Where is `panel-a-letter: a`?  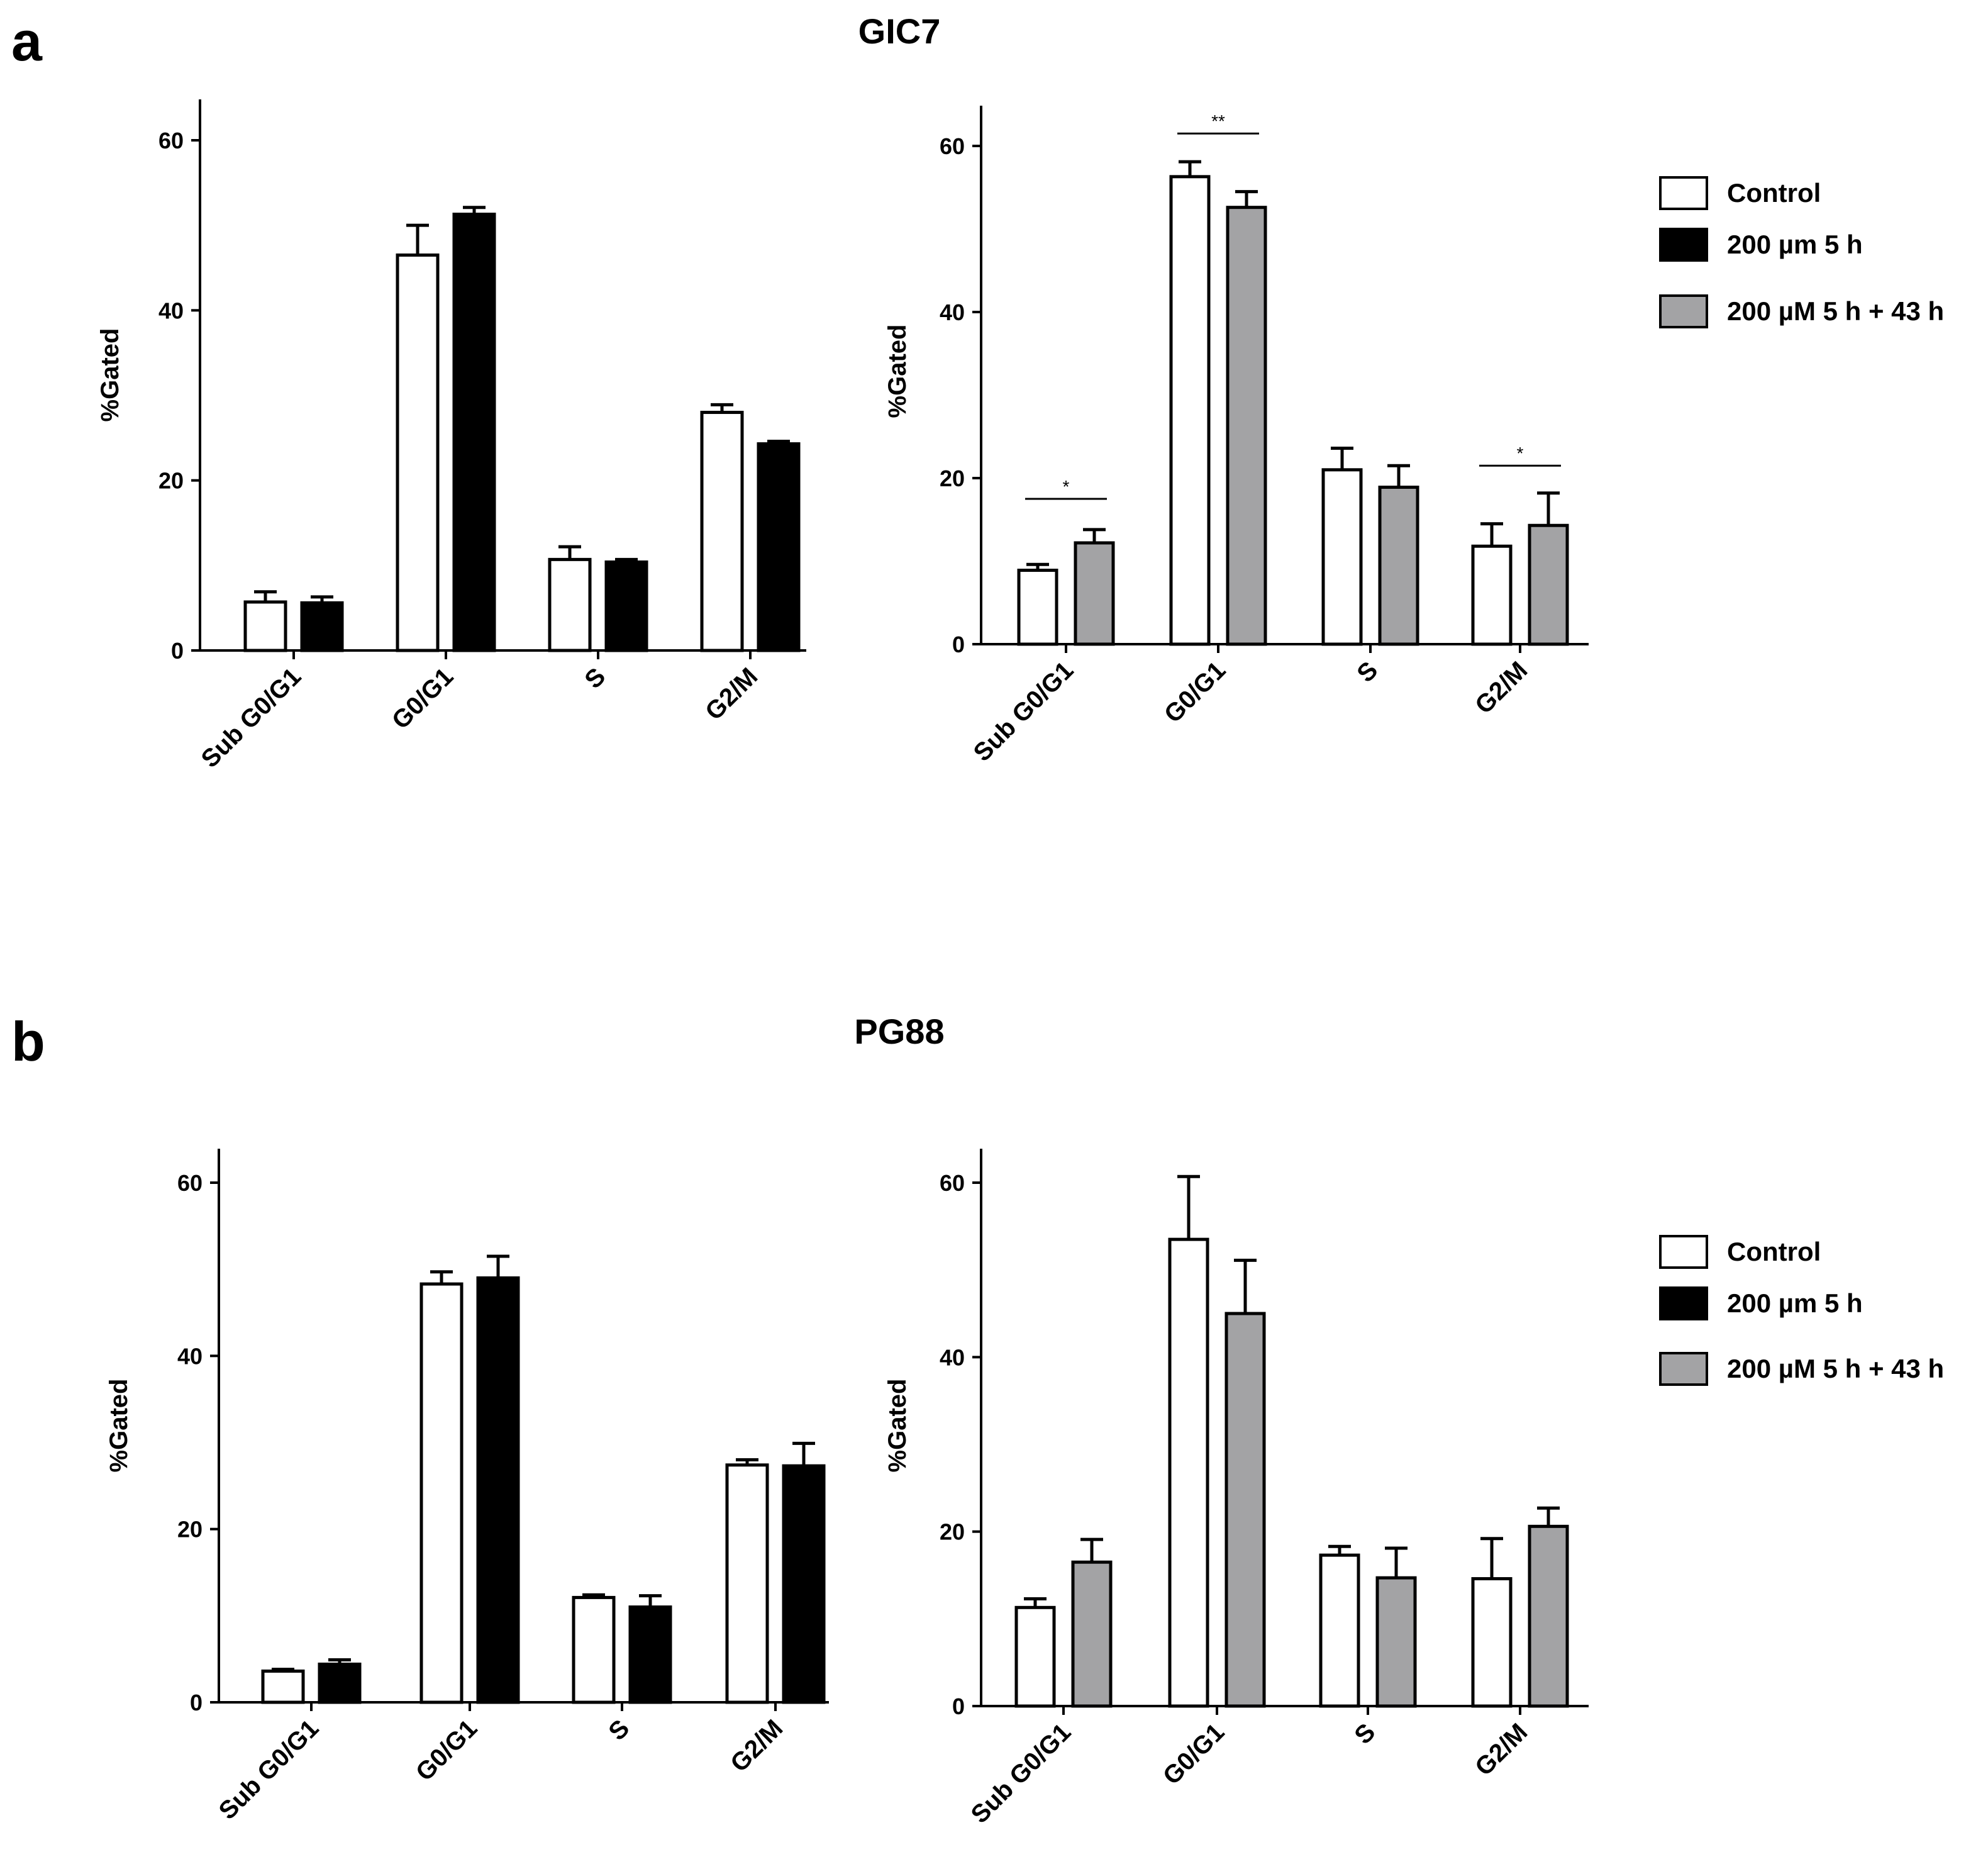 panel-a-letter: a is located at coordinates (26, 41).